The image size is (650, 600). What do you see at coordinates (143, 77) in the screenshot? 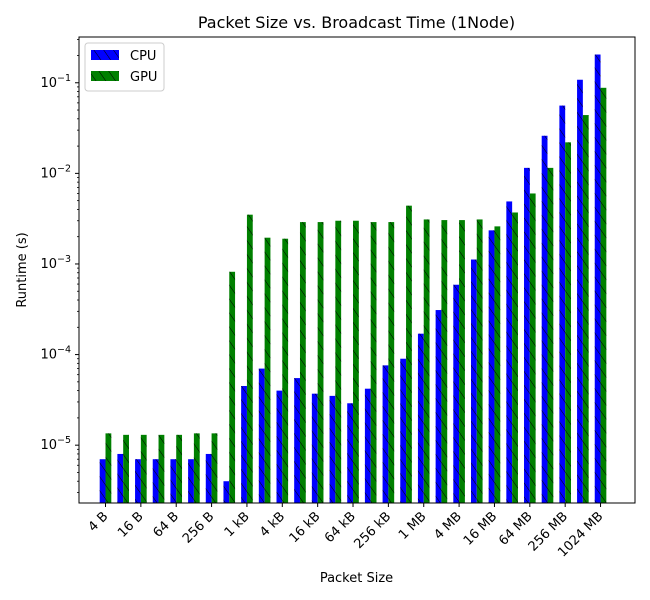
I see `legend-label: GPU` at bounding box center [143, 77].